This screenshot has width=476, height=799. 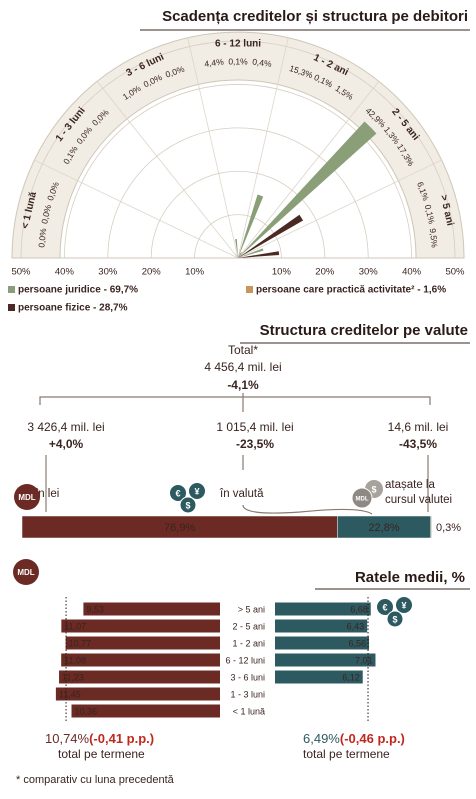 What do you see at coordinates (245, 660) in the screenshot?
I see `category-label: 6 - 12 luni` at bounding box center [245, 660].